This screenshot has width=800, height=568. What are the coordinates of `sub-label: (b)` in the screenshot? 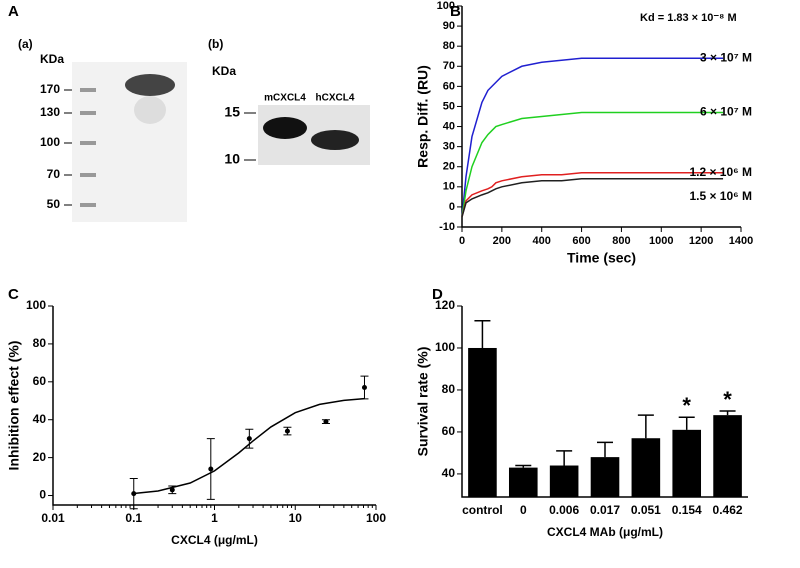 It's located at (215, 44).